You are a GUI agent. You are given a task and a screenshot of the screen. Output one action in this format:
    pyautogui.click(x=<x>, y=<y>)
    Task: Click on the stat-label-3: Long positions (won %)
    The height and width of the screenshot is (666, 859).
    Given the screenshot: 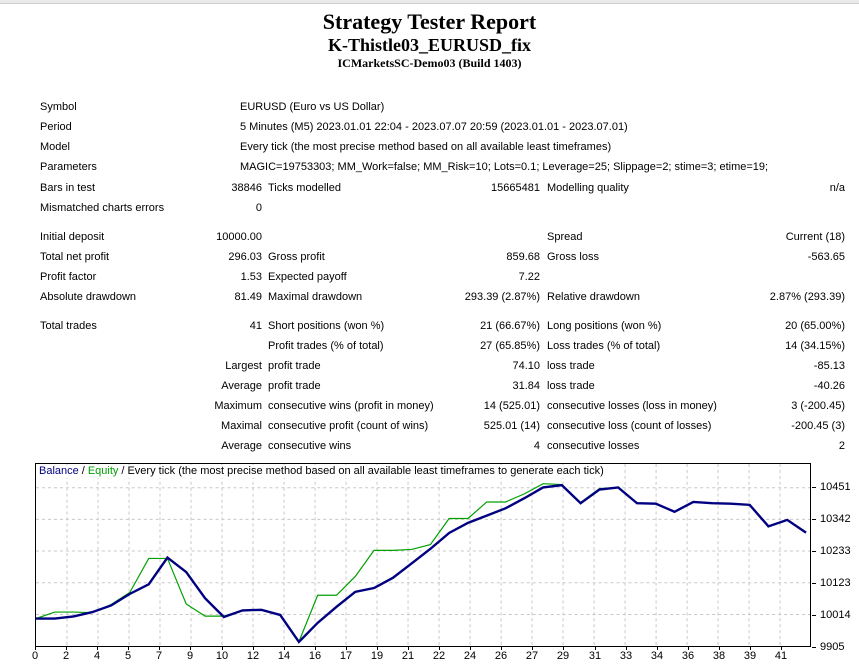 What is the action you would take?
    pyautogui.click(x=604, y=326)
    